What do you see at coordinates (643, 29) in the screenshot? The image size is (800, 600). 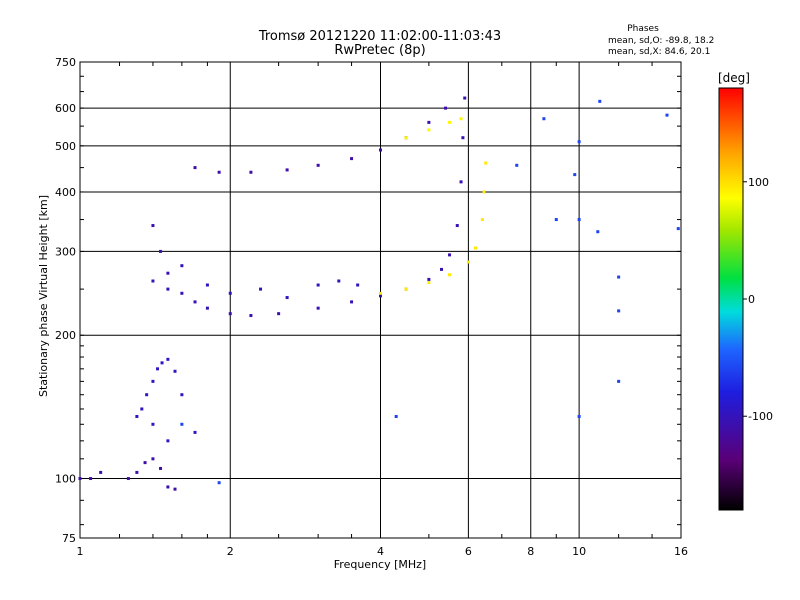 I see `phase-info-heading: Phases` at bounding box center [643, 29].